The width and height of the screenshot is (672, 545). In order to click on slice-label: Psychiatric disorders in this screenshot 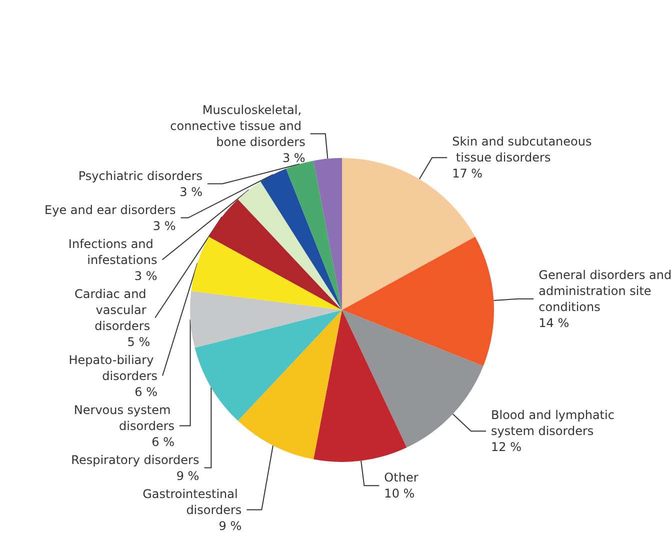, I will do `click(140, 175)`.